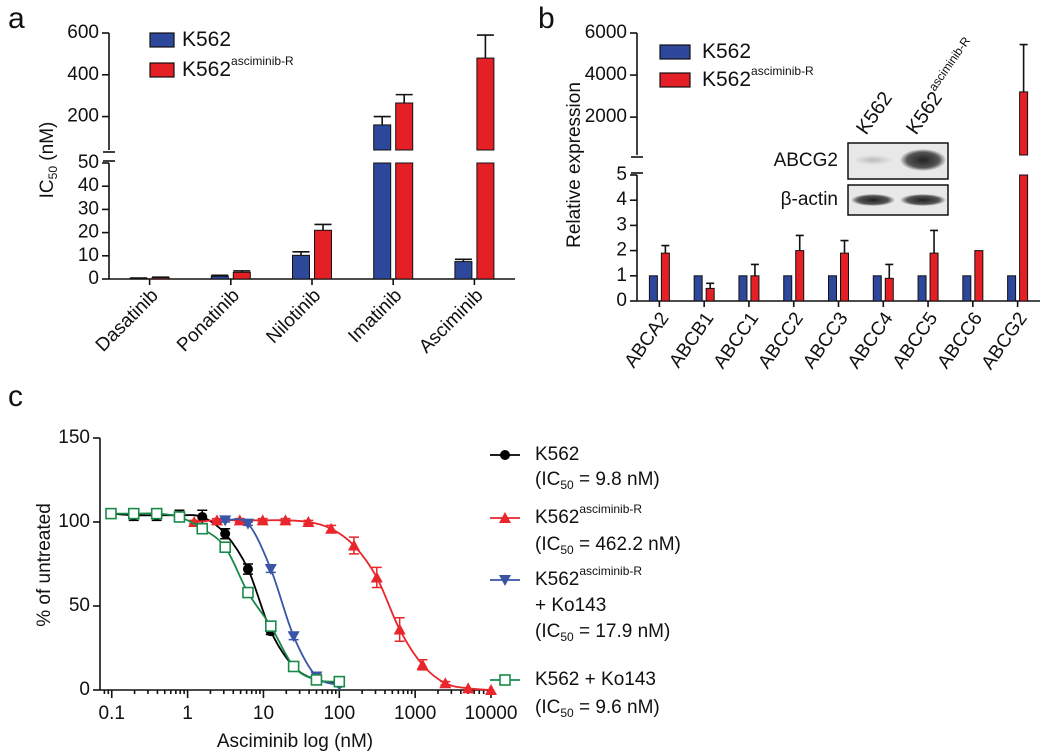 This screenshot has height=754, width=1050. What do you see at coordinates (491, 713) in the screenshot?
I see `x-tick-label: 10000` at bounding box center [491, 713].